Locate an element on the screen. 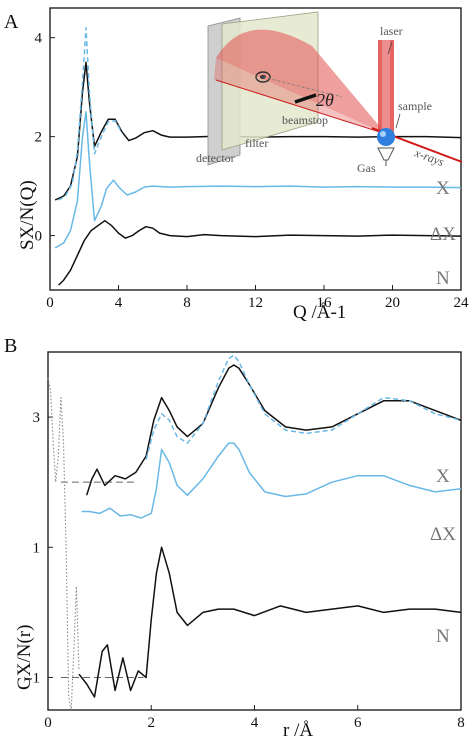 The image size is (474, 740). panel-b-xticks: 0 2 4 6 8 is located at coordinates (254, 718).